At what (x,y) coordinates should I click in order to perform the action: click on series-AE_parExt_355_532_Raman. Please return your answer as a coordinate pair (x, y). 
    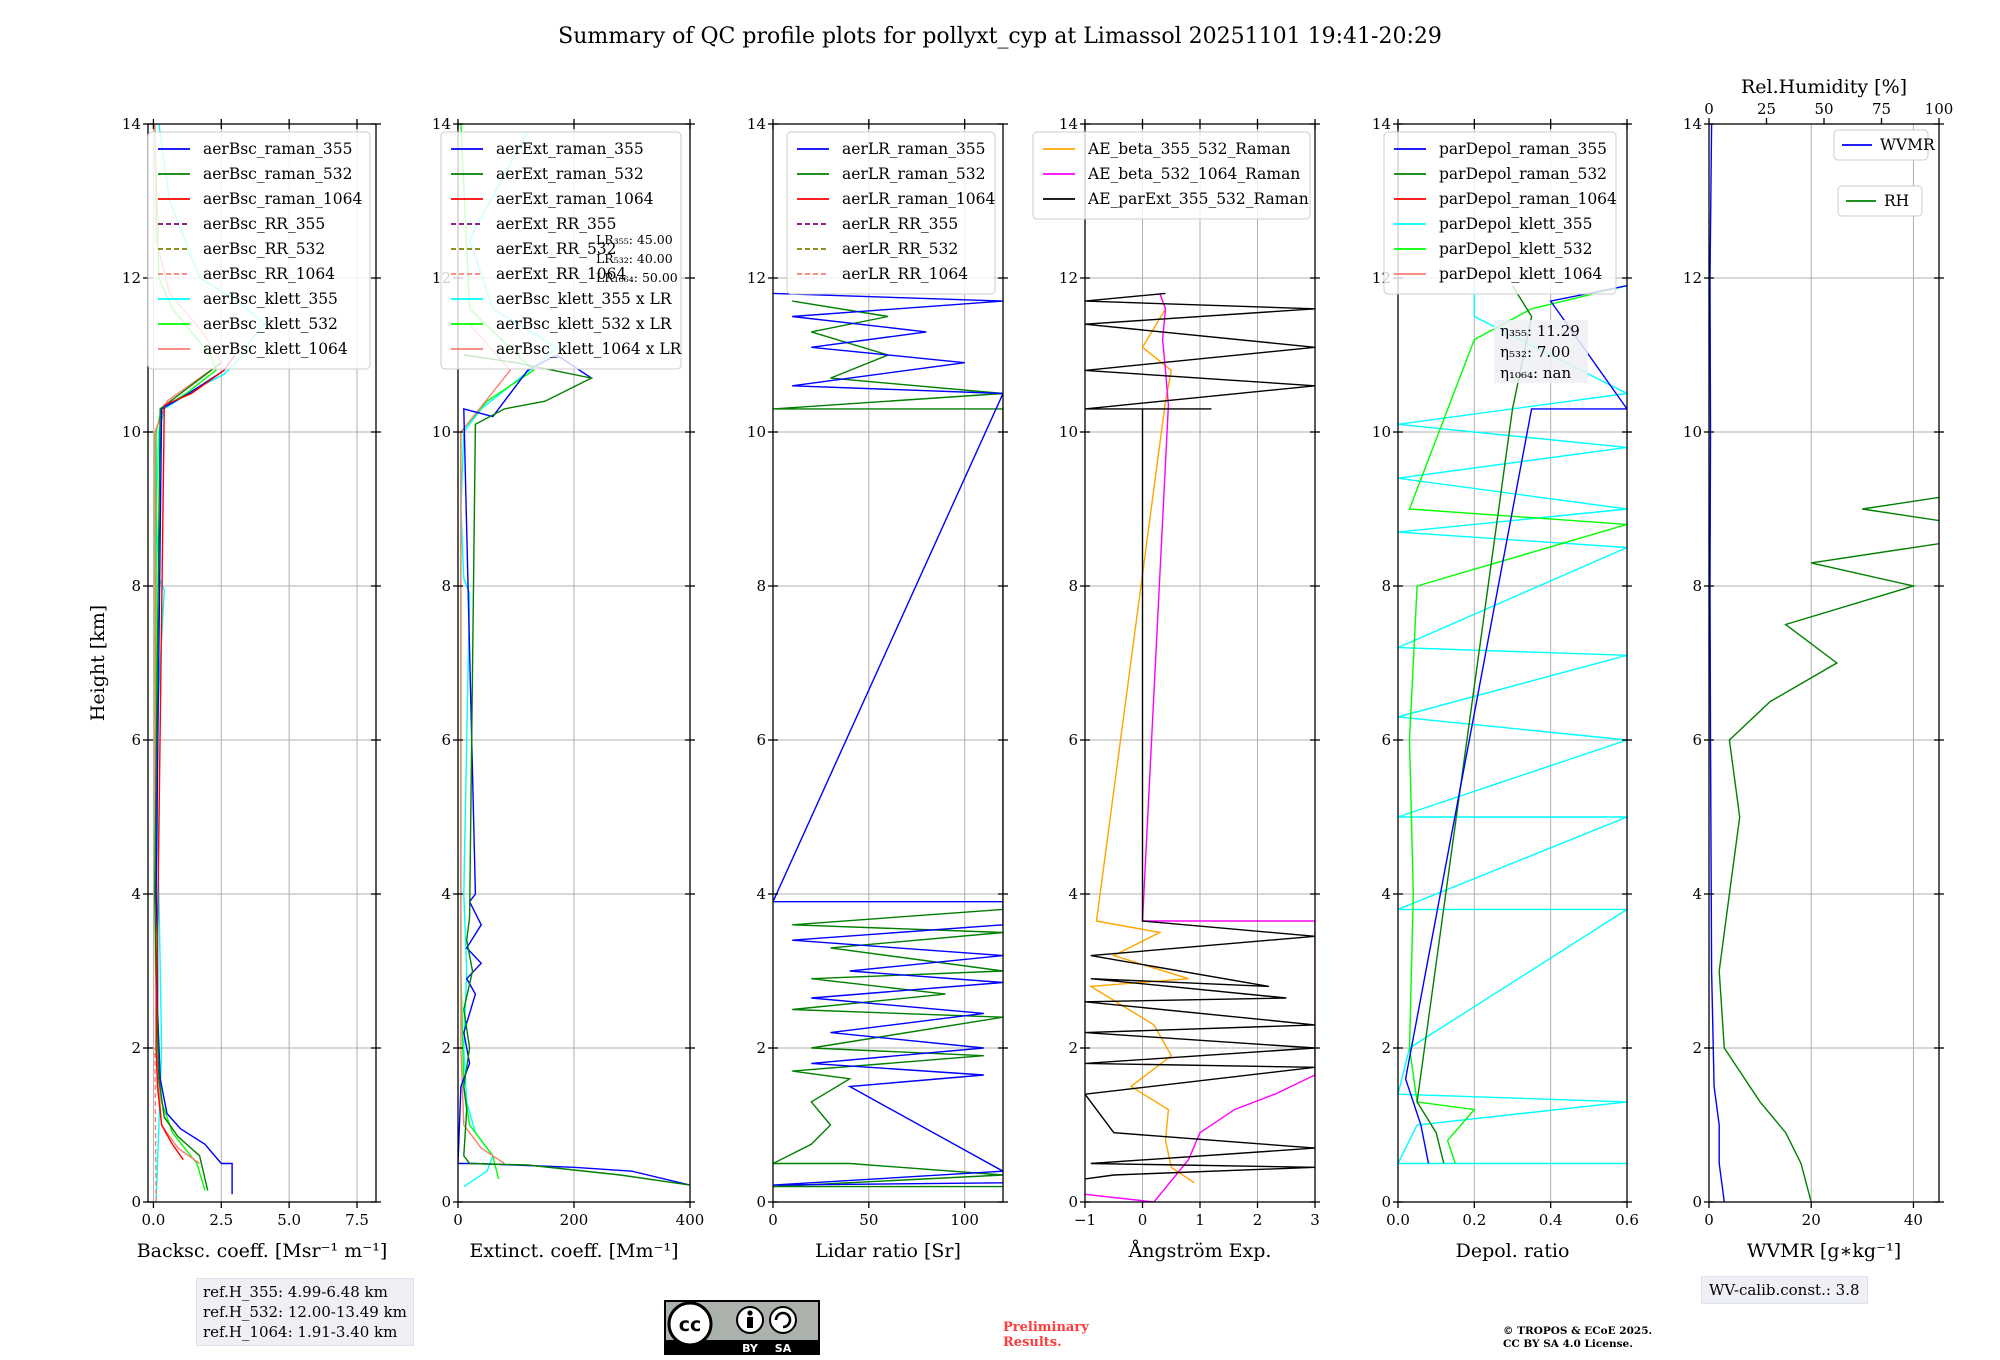
    Looking at the image, I should click on (1200, 736).